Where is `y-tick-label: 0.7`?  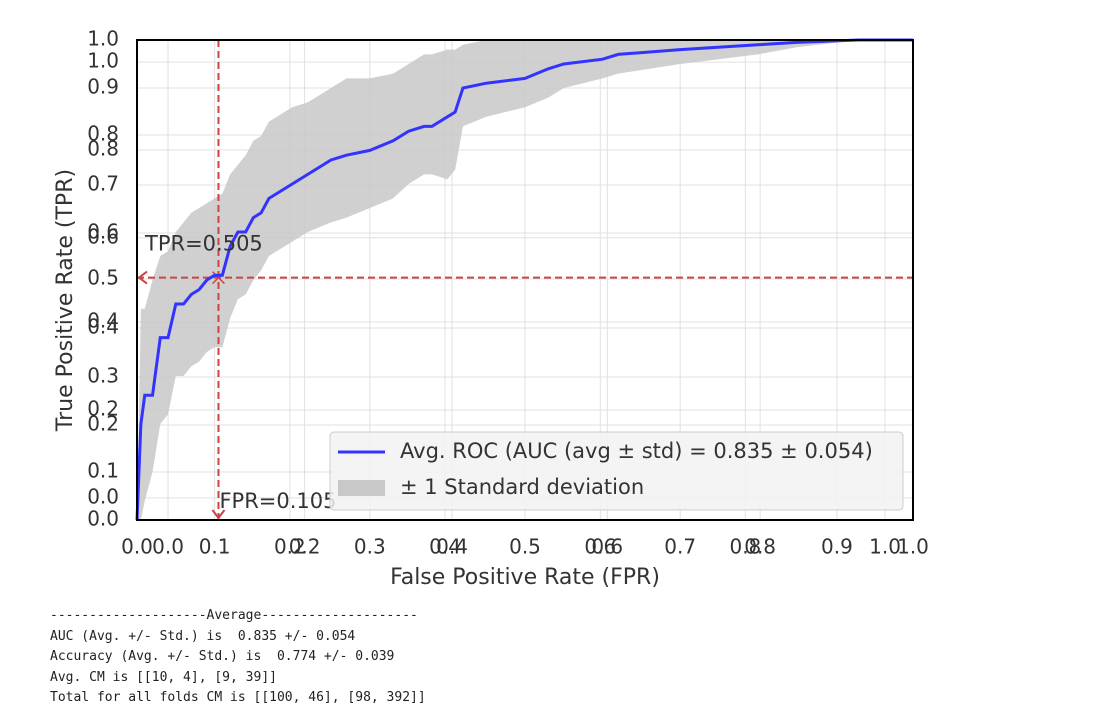
y-tick-label: 0.7 is located at coordinates (103, 183).